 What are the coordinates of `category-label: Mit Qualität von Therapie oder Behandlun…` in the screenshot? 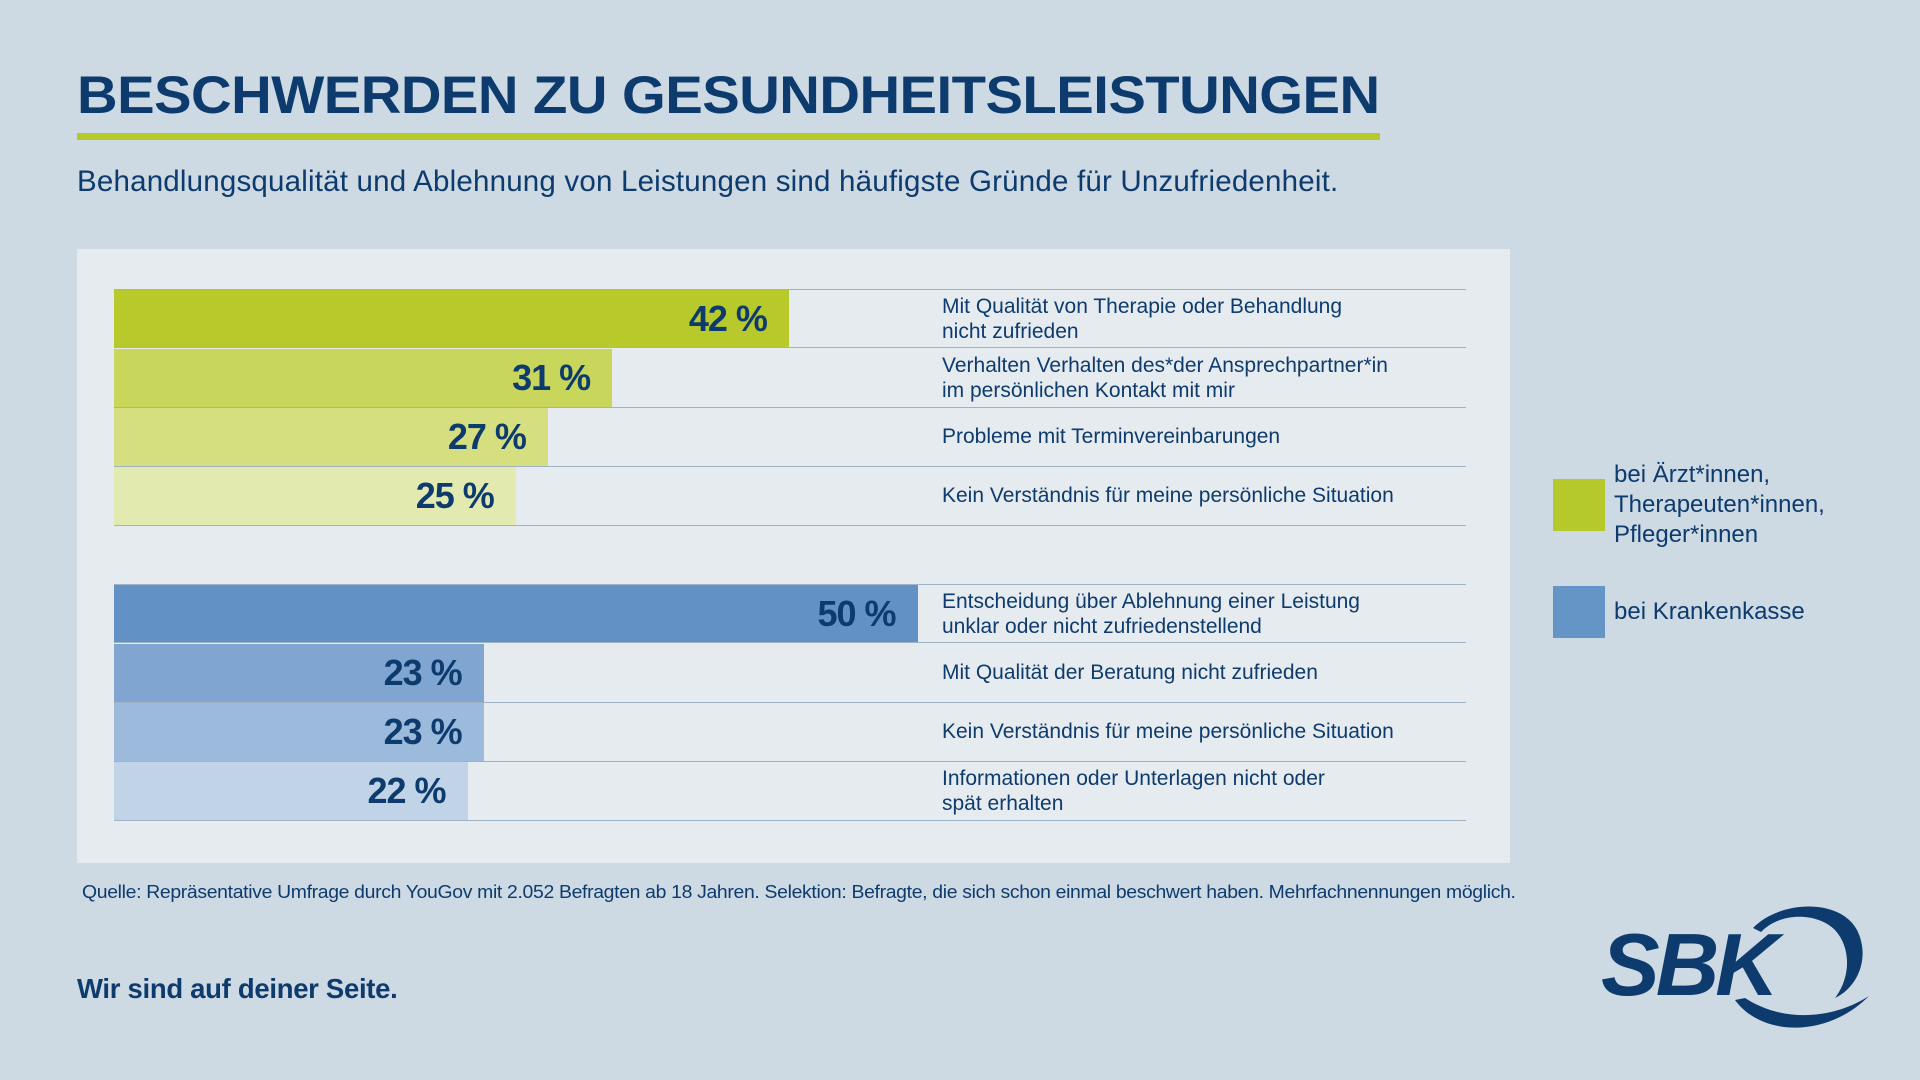 It's located at (1202, 318).